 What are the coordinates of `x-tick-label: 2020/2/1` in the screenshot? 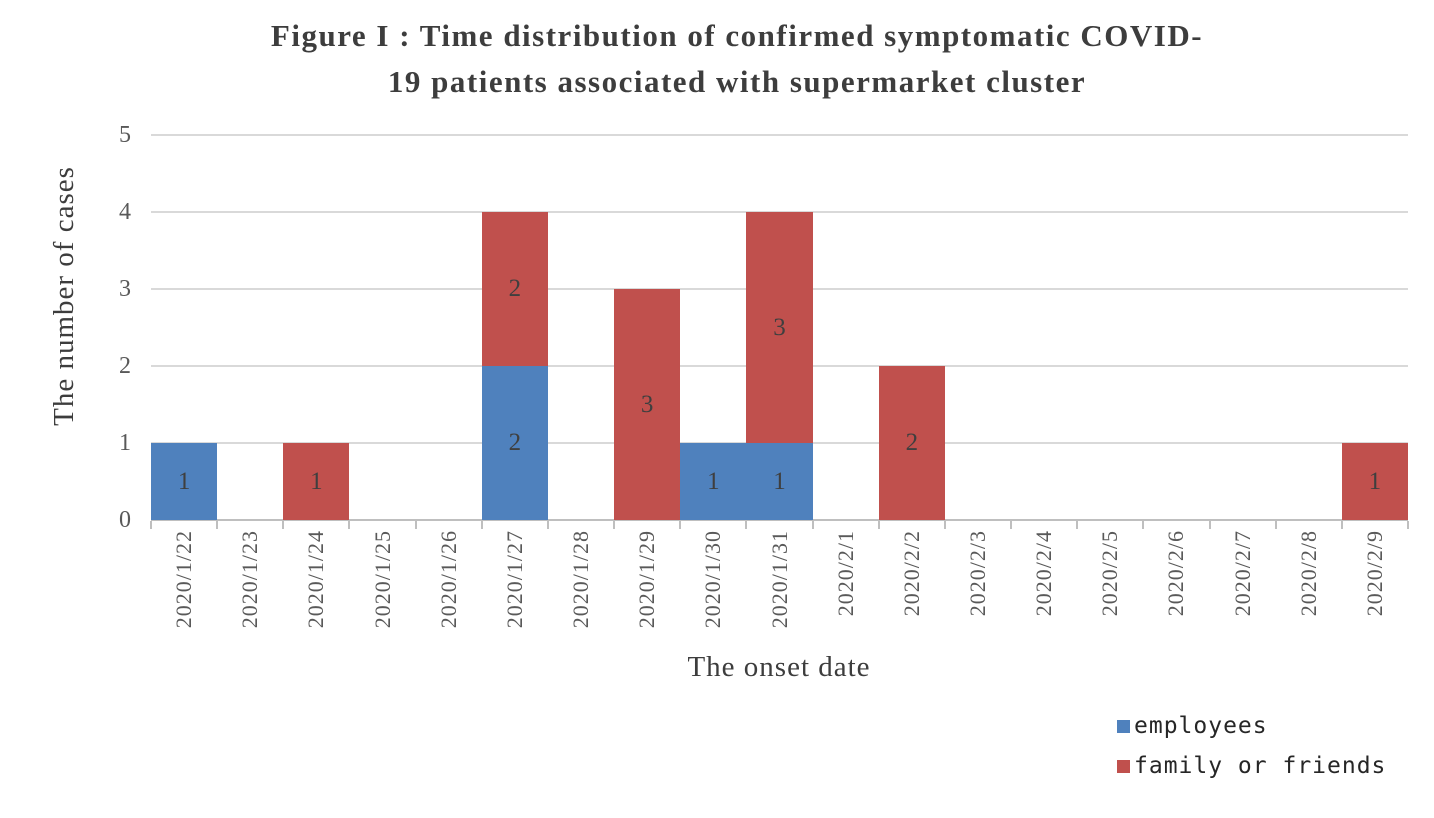 It's located at (845, 573).